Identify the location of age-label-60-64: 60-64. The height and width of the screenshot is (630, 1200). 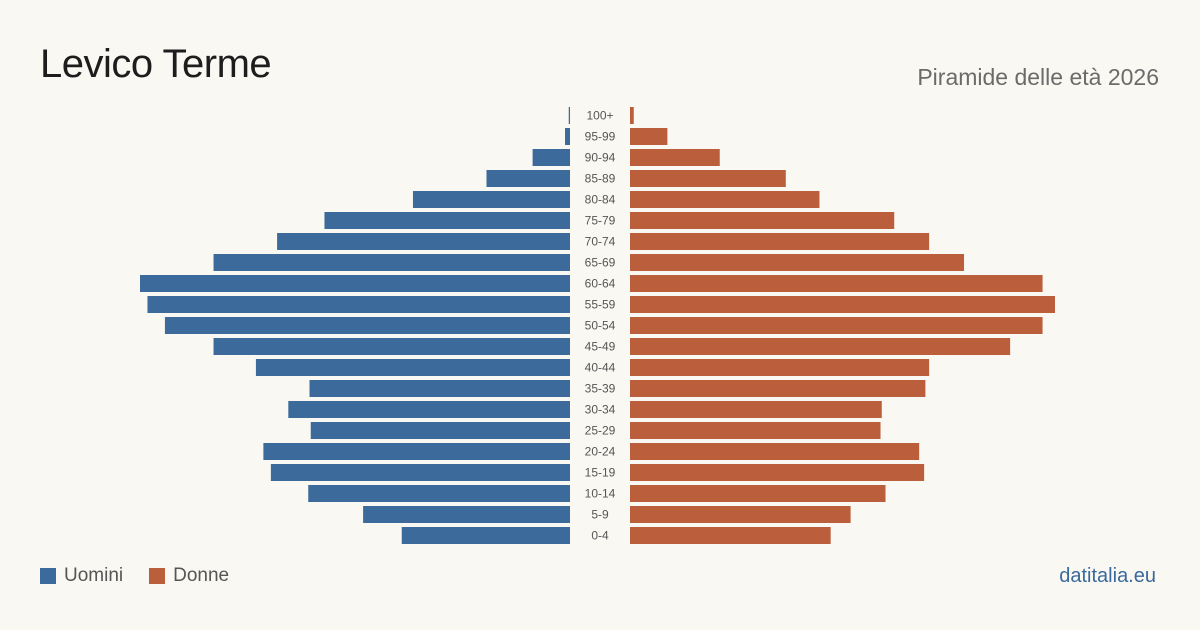
(600, 284).